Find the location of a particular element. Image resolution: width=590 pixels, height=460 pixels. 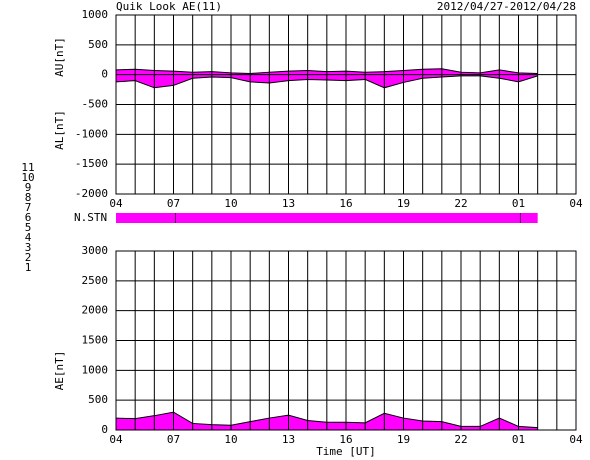

area is located at coordinates (327, 421).